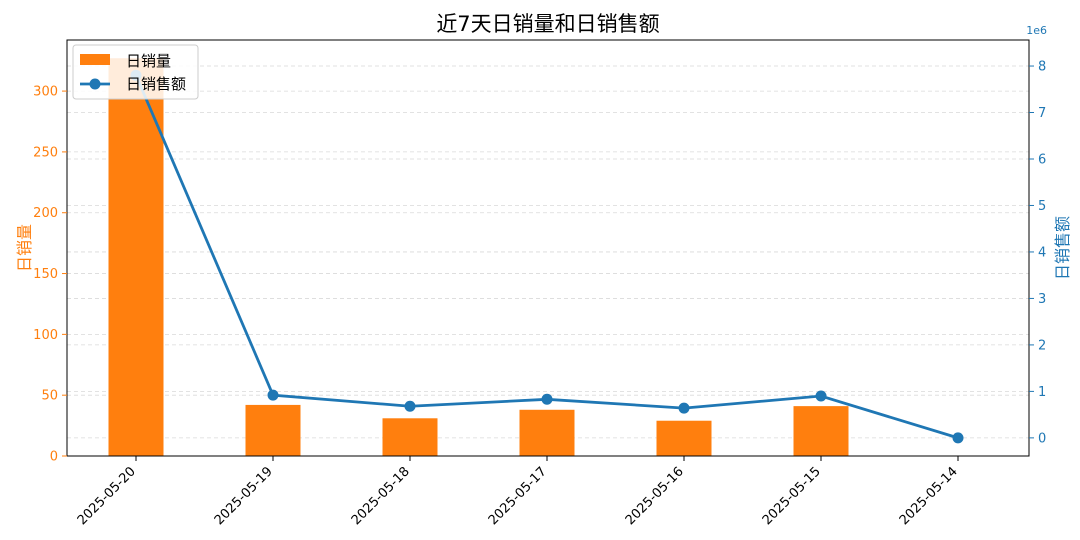 The image size is (1080, 540). Describe the element at coordinates (1042, 252) in the screenshot. I see `right-tick-label: 4` at that location.